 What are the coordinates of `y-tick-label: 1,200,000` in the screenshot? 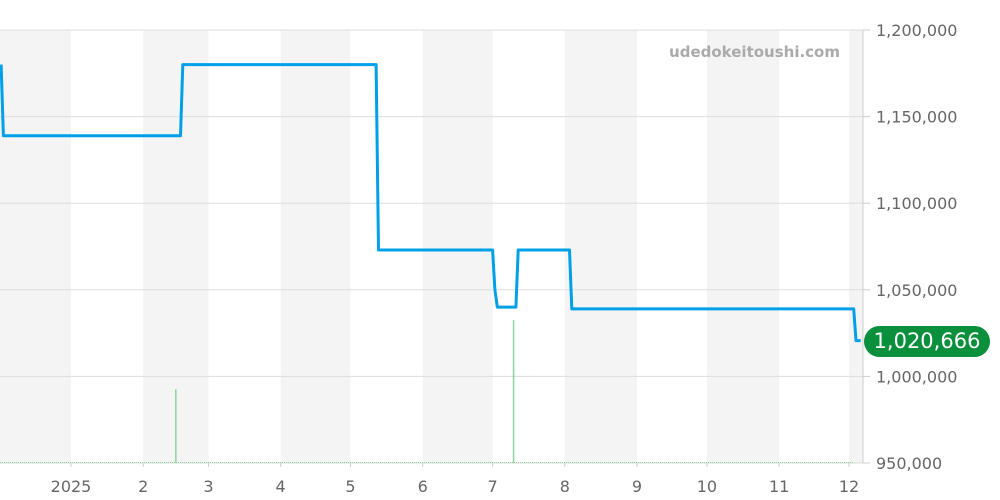 It's located at (916, 30).